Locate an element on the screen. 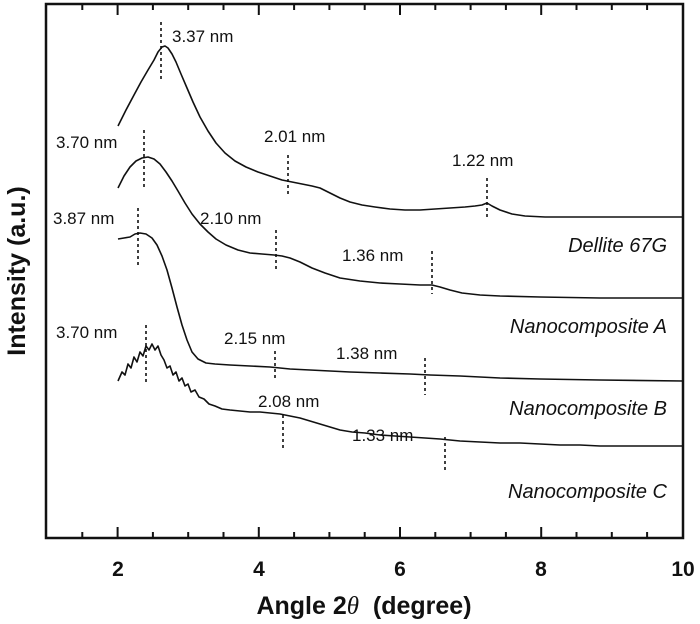  annotation-3-70nm-c: 3.70 nm is located at coordinates (86, 332).